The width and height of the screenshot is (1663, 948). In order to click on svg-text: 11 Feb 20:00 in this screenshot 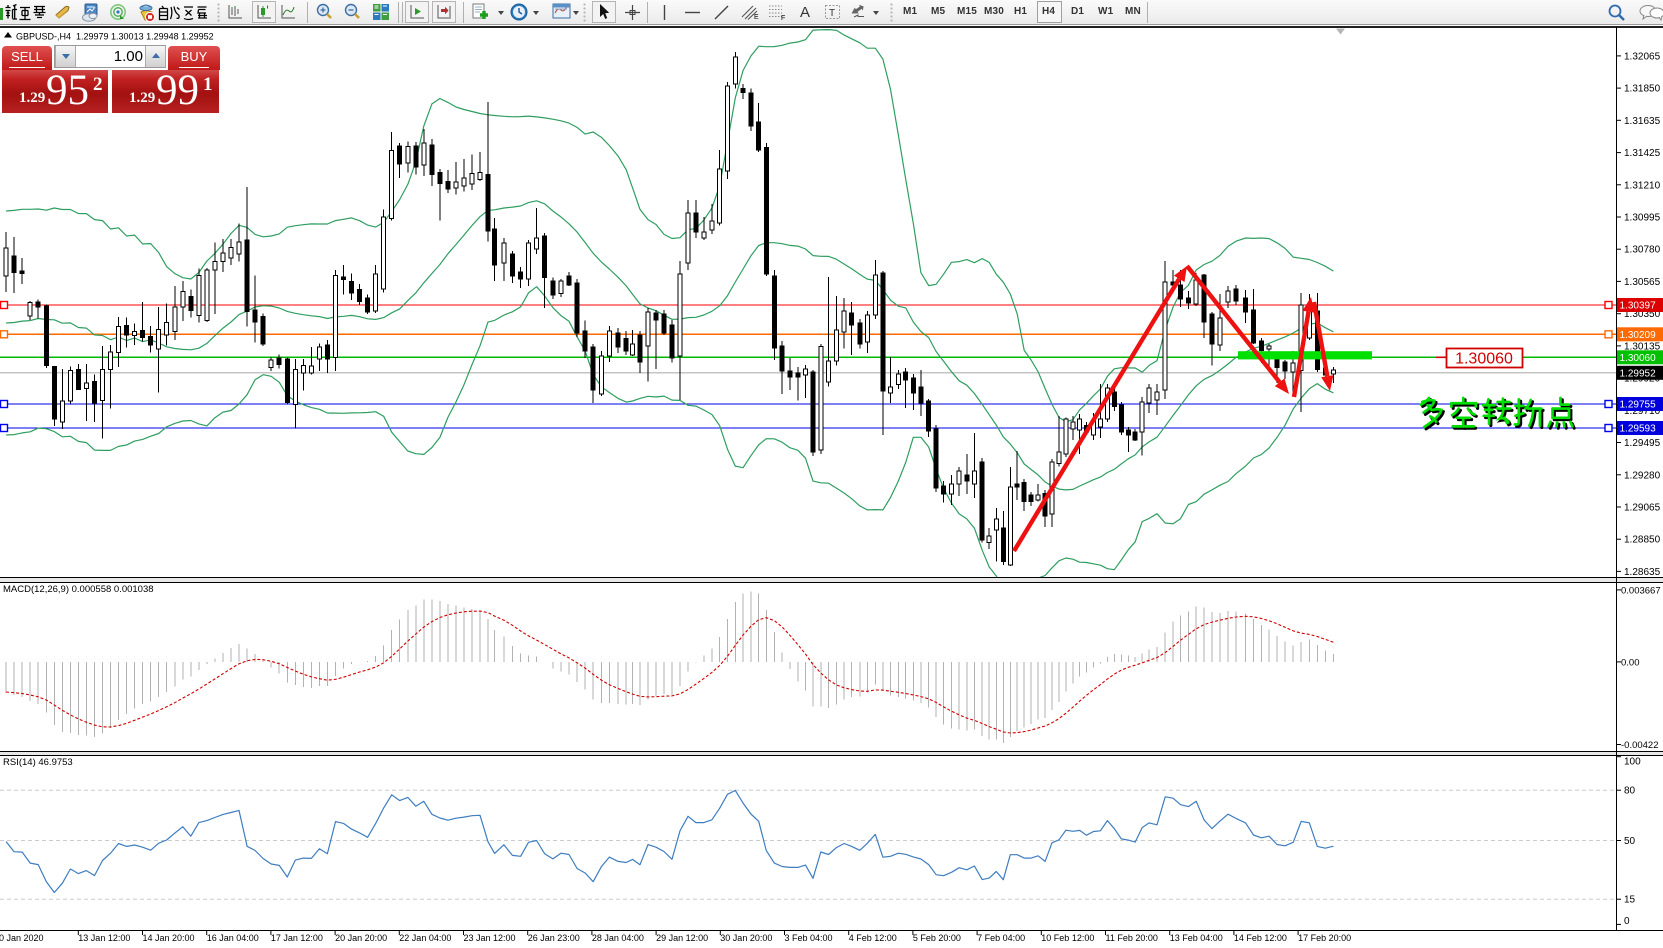, I will do `click(1132, 938)`.